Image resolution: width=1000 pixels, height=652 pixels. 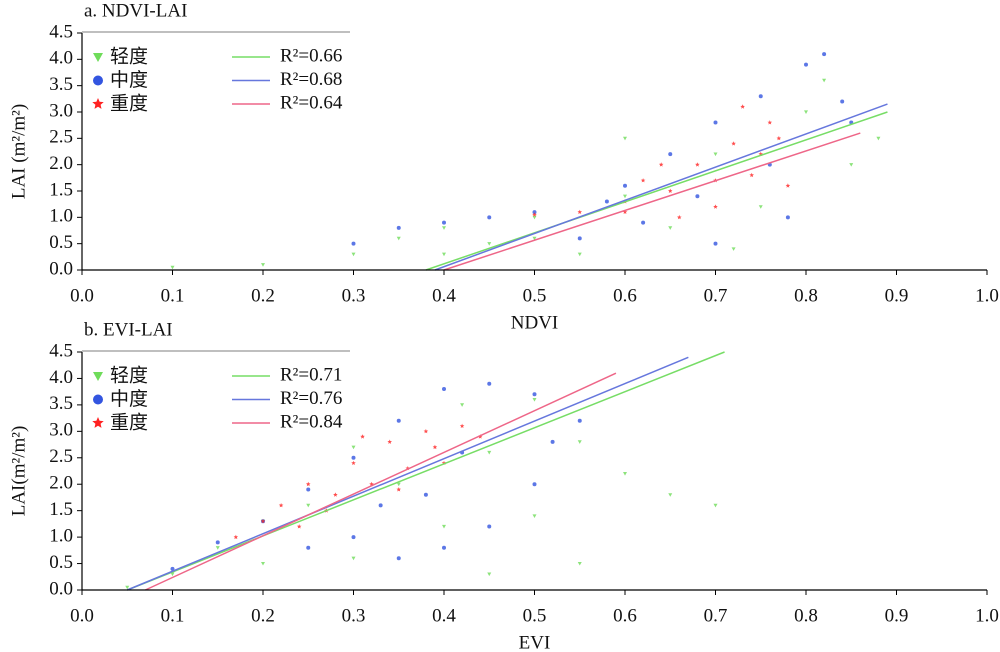 I want to click on legend-label: R²=0.84, so click(x=311, y=421).